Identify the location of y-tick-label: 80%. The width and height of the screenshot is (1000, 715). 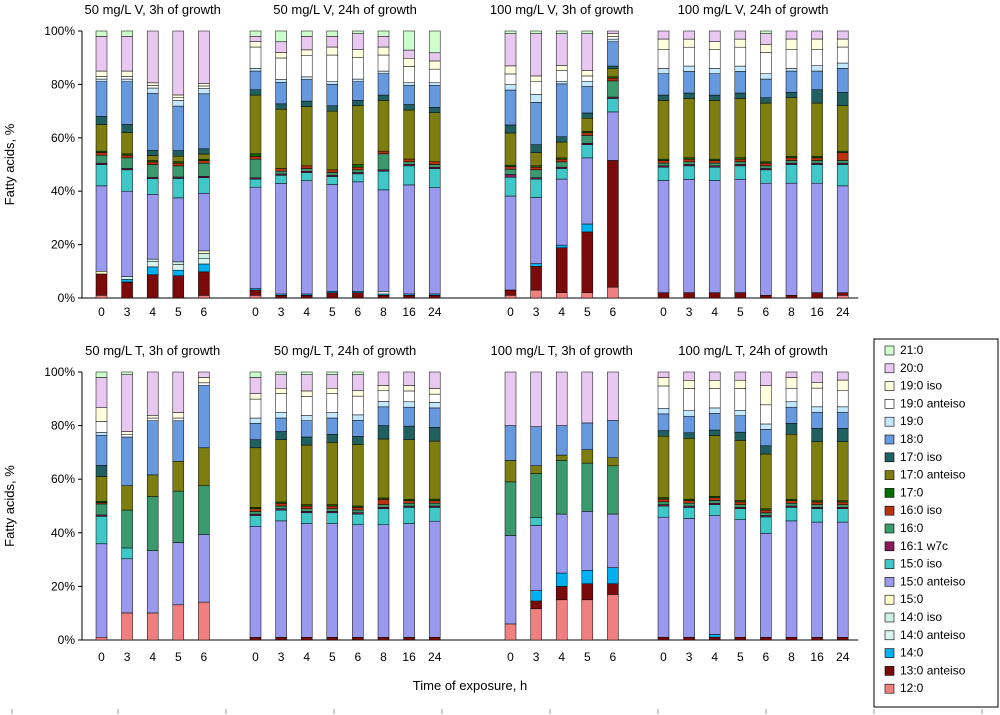
(63, 84).